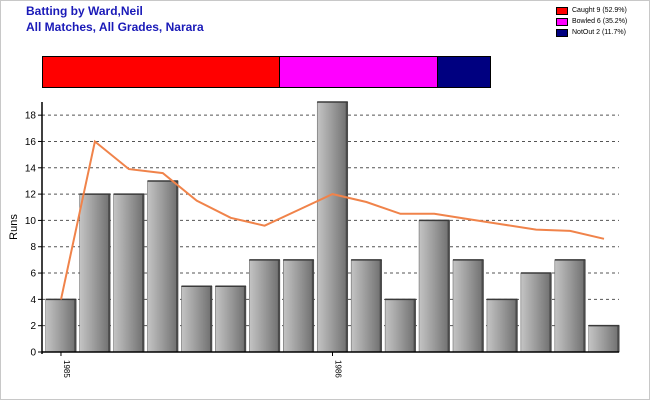 This screenshot has width=650, height=400. I want to click on y-tick-label-18: 18, so click(31, 116).